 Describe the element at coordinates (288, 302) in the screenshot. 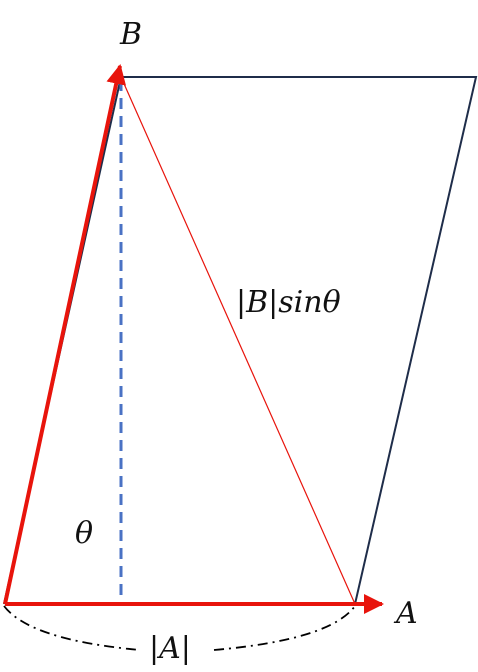

I see `height-label: |B|sinθ` at that location.